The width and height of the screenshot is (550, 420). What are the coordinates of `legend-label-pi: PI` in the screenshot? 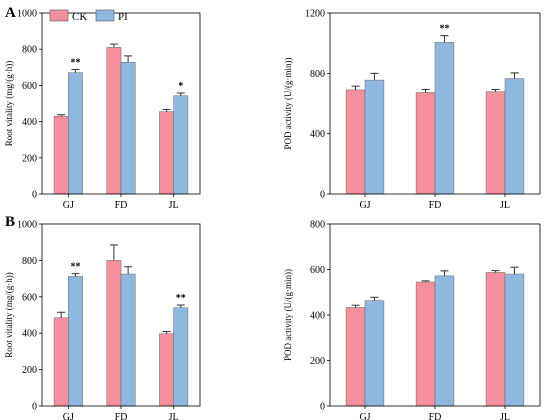 It's located at (123, 17).